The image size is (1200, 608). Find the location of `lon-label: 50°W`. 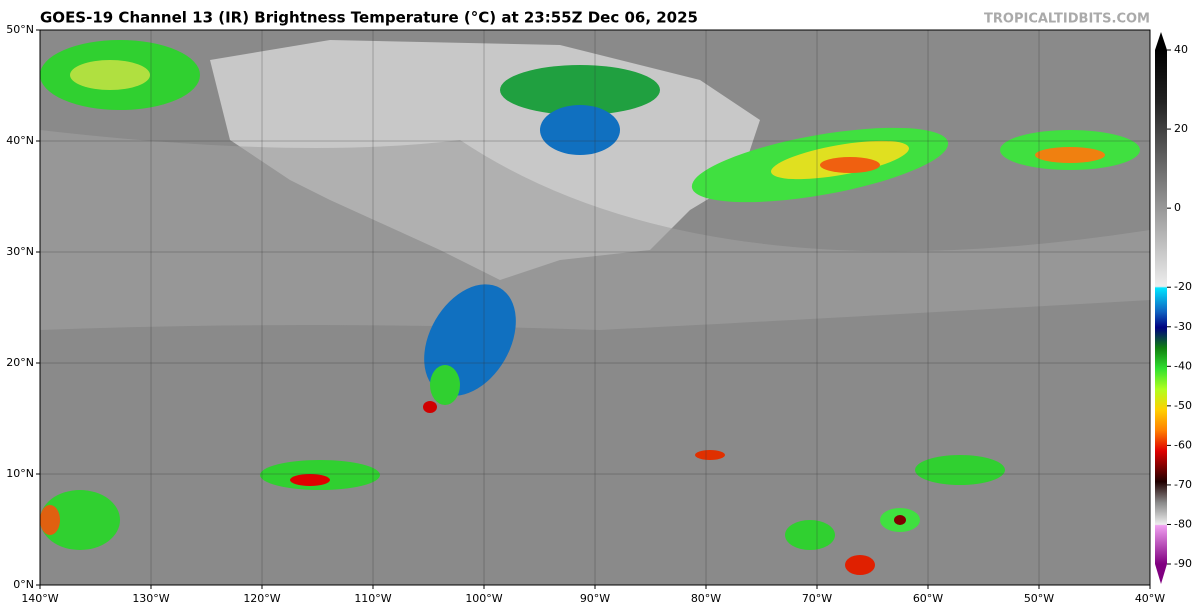

lon-label: 50°W is located at coordinates (1039, 598).